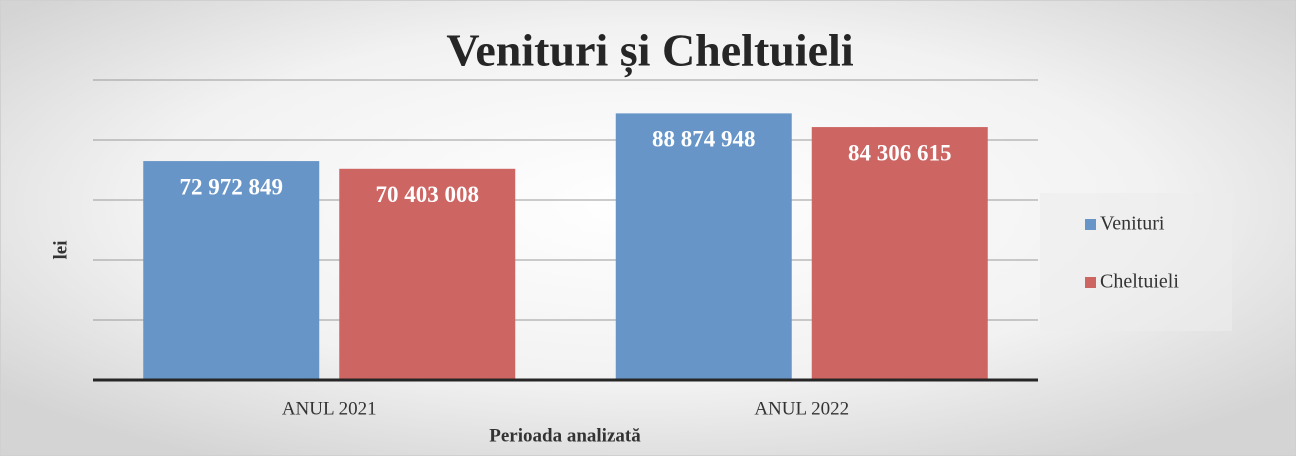 The width and height of the screenshot is (1296, 456). I want to click on x-tick-label: ANUL 2021, so click(329, 408).